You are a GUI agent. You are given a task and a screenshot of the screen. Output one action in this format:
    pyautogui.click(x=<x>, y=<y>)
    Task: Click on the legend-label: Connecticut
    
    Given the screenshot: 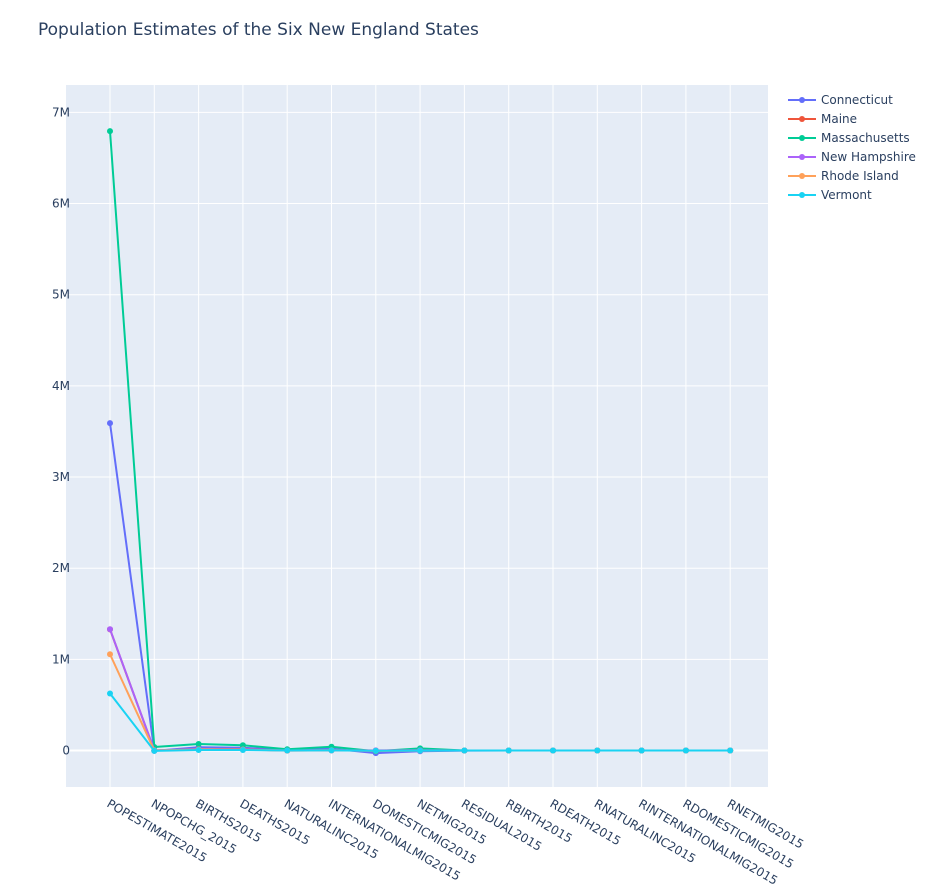 What is the action you would take?
    pyautogui.click(x=857, y=100)
    